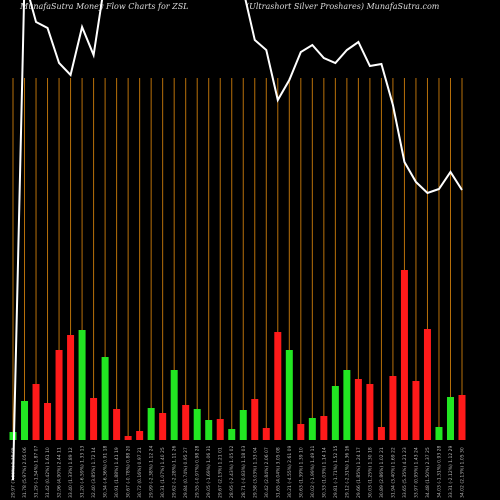 Image resolution: width=500 pixels, height=500 pixels. I want to click on chart-title: MunafaSutra Money Flow Charts for ZSL, so click(103, 6).